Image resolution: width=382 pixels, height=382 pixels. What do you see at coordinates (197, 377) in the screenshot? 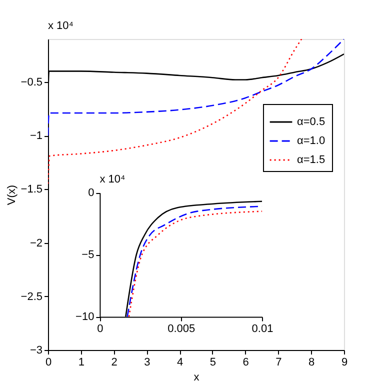
I see `x-axis-title: x` at bounding box center [197, 377].